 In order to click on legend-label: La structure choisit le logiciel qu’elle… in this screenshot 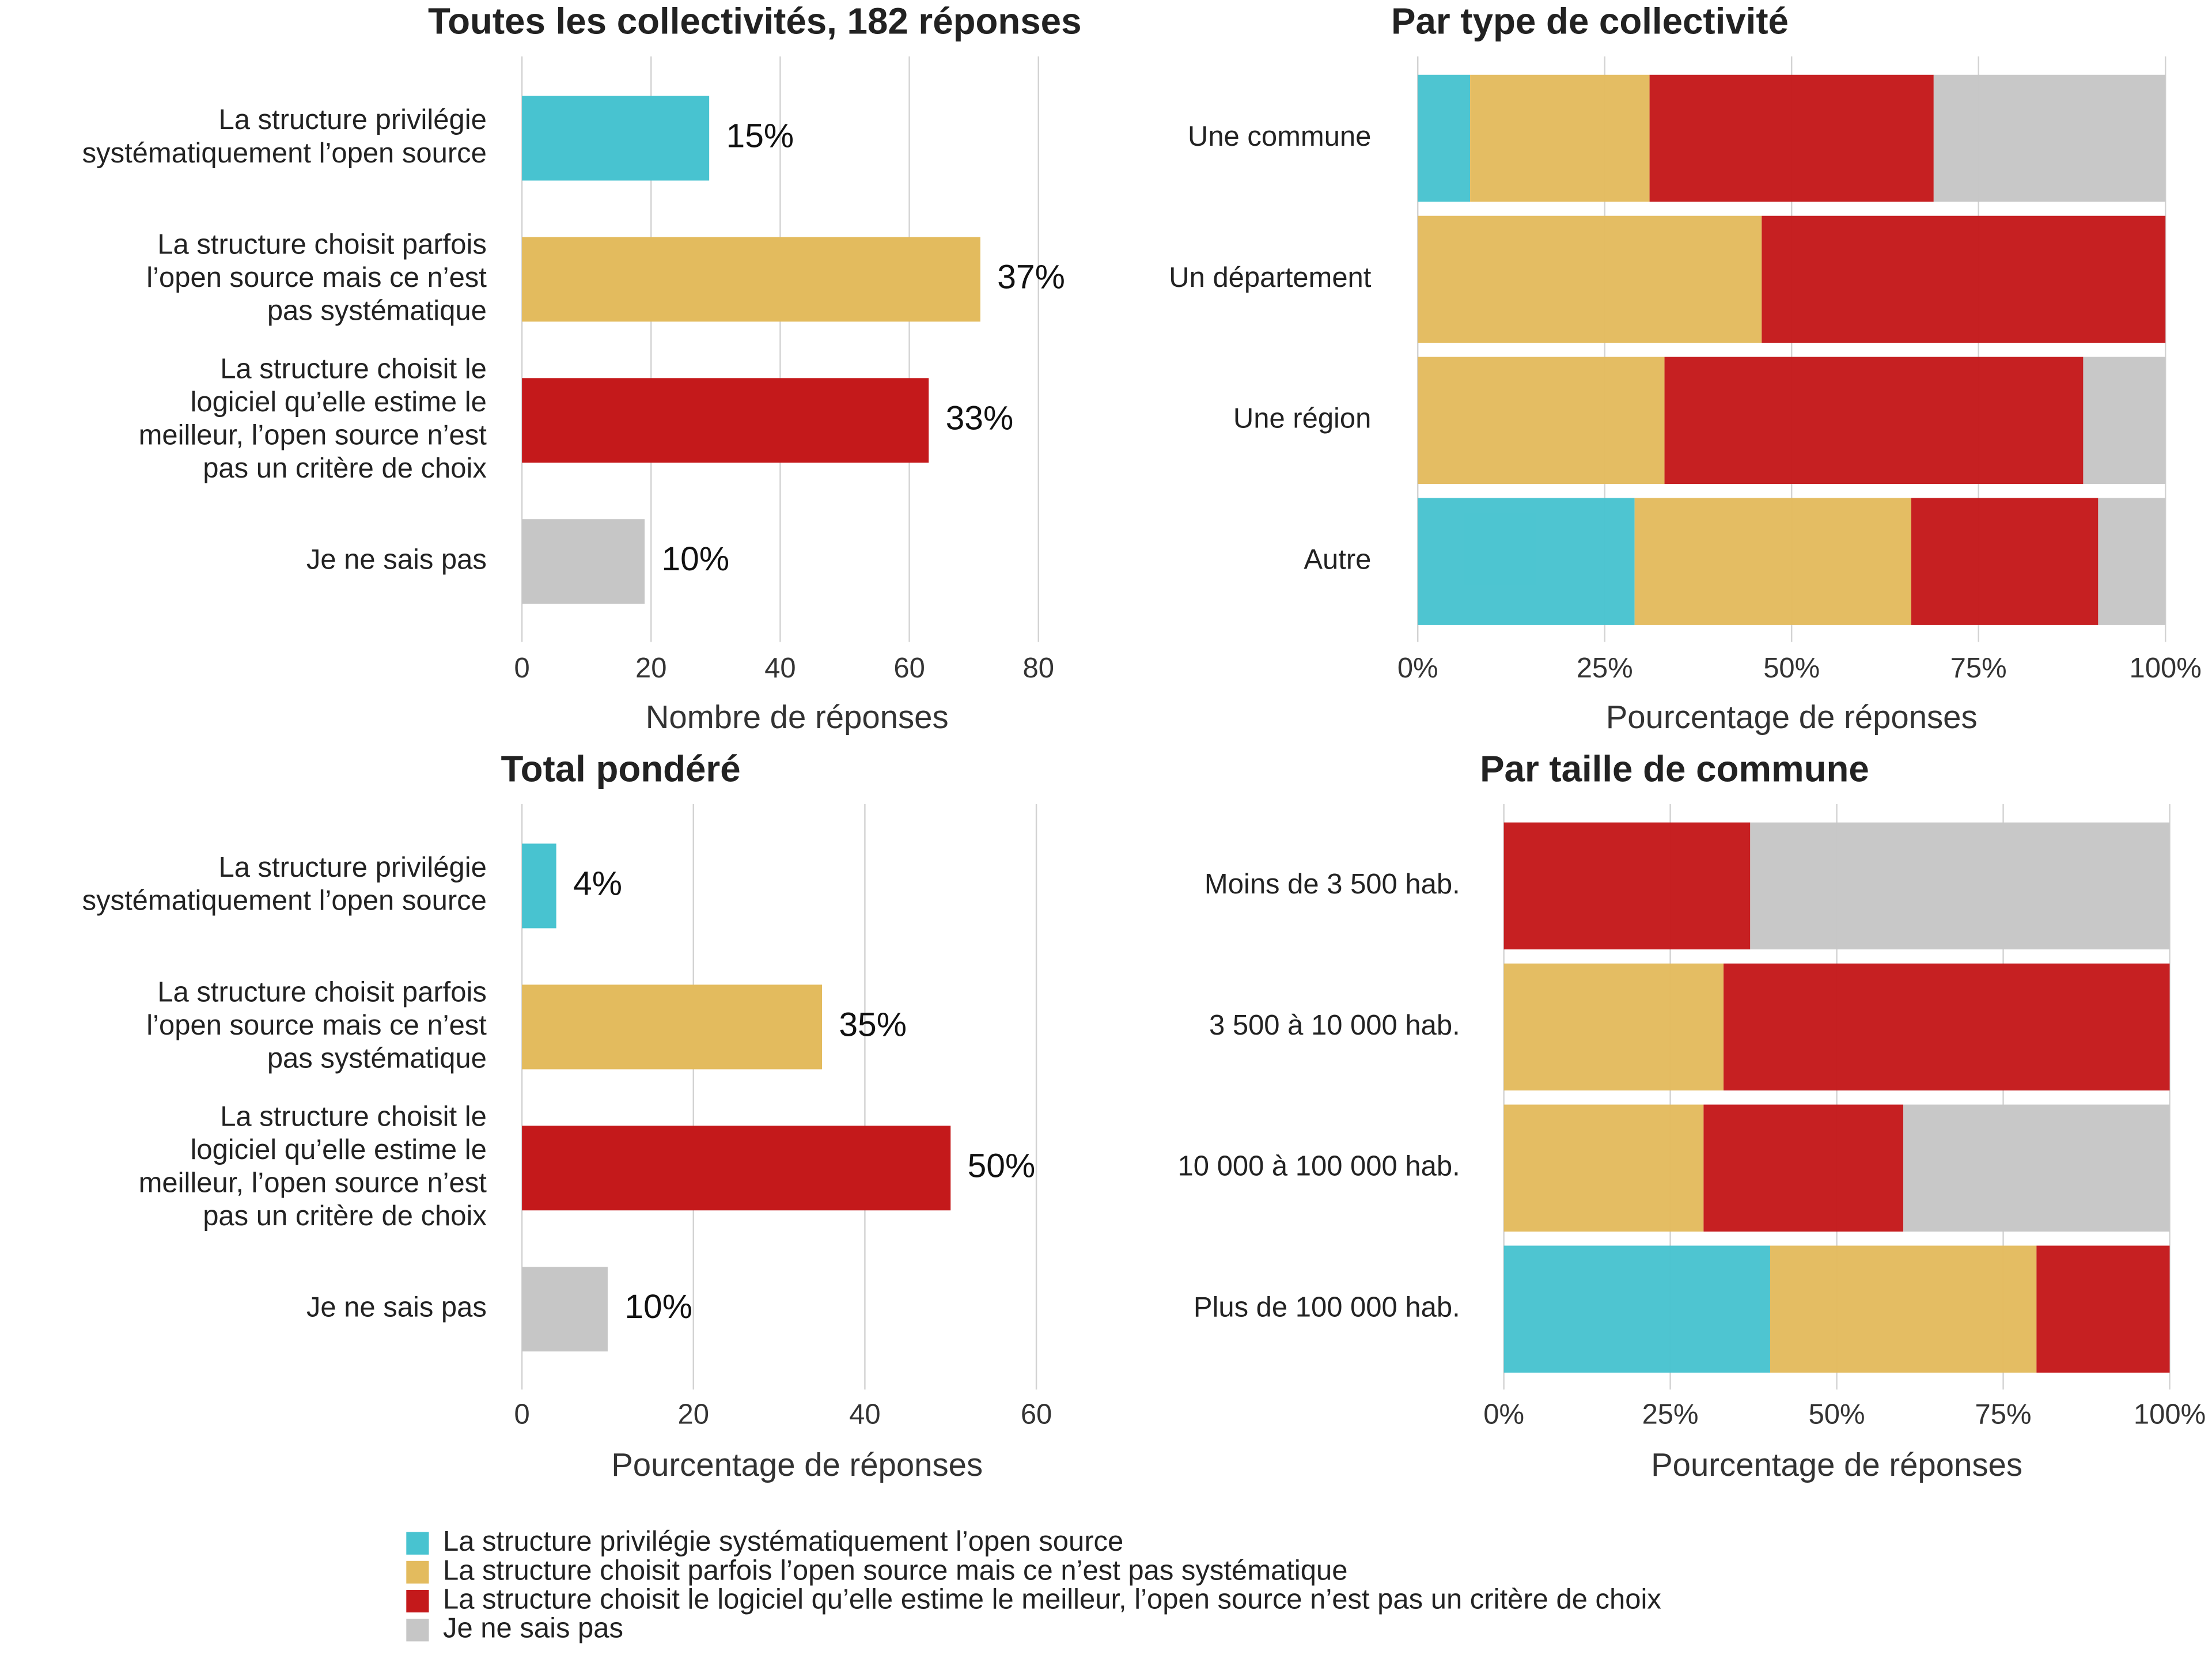, I will do `click(1052, 1599)`.